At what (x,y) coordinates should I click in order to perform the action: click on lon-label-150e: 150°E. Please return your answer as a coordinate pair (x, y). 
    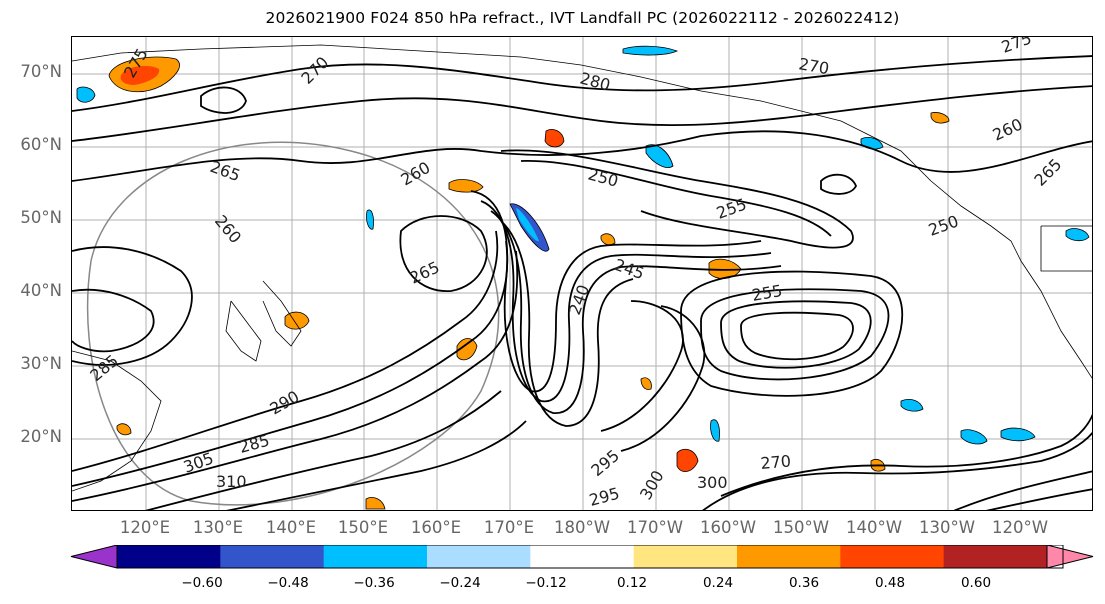
    Looking at the image, I should click on (363, 527).